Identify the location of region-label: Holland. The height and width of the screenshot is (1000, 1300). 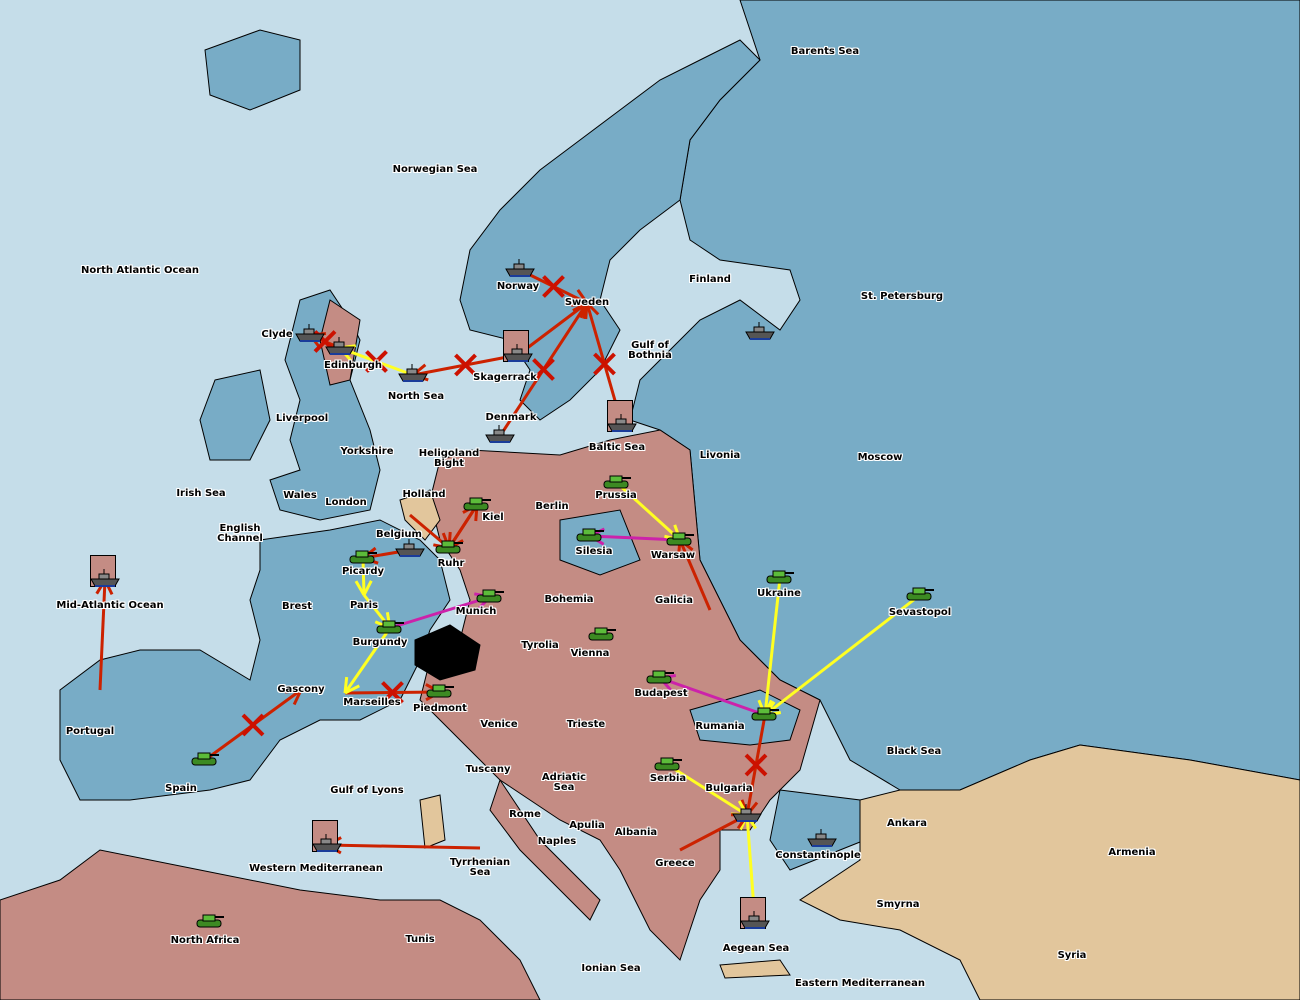
(424, 494).